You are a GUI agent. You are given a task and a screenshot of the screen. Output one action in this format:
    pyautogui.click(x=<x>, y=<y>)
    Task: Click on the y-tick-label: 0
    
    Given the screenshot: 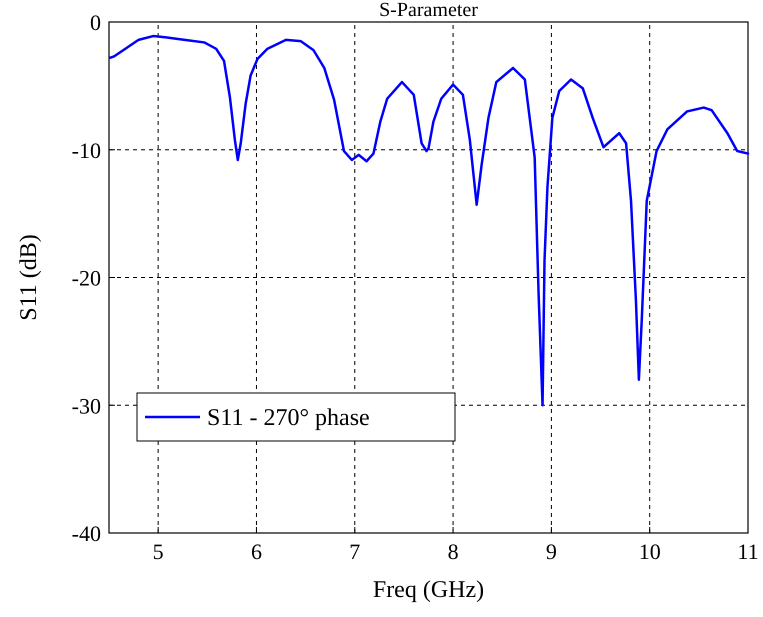 What is the action you would take?
    pyautogui.click(x=95, y=22)
    